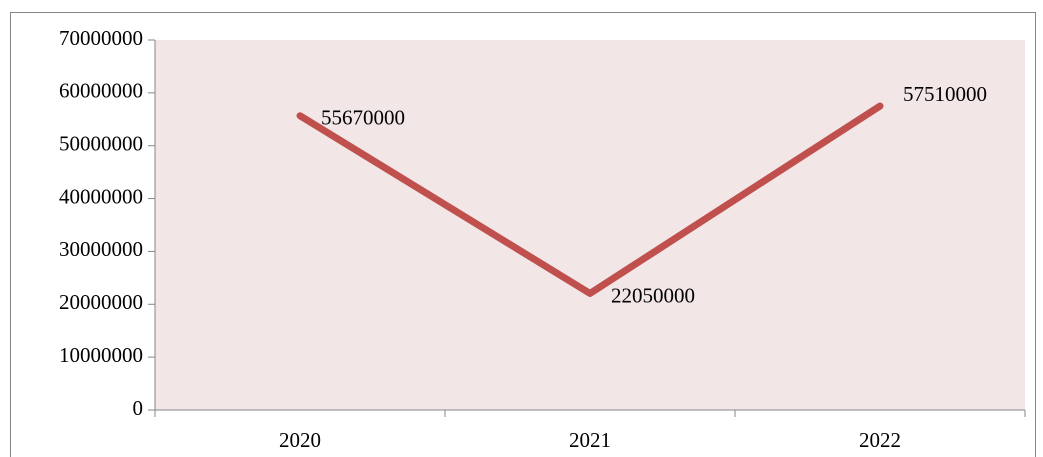 The height and width of the screenshot is (457, 1043). What do you see at coordinates (101, 355) in the screenshot?
I see `y-tick-label: 10000000` at bounding box center [101, 355].